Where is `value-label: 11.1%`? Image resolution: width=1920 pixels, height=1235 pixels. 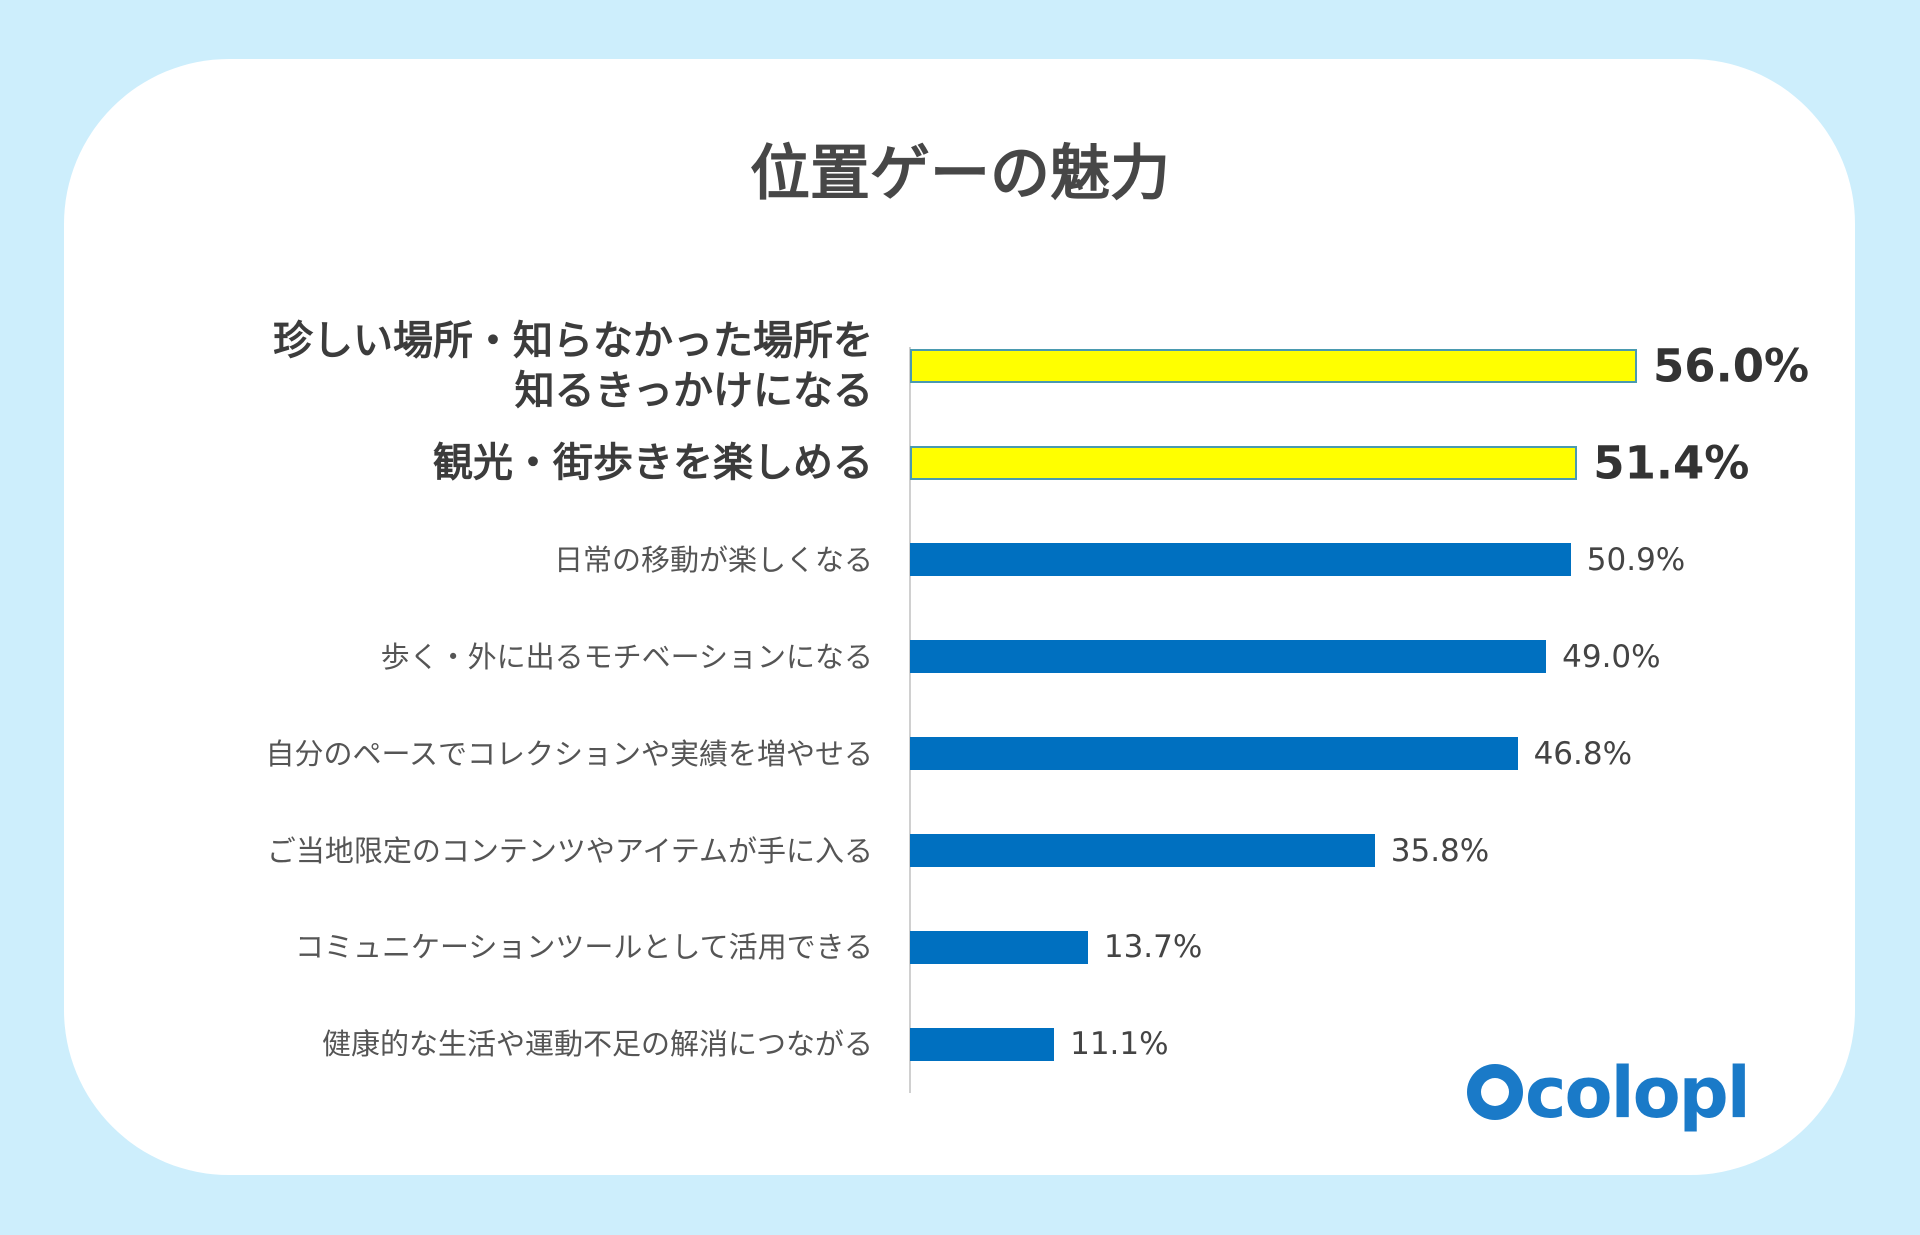 value-label: 11.1% is located at coordinates (1119, 1044).